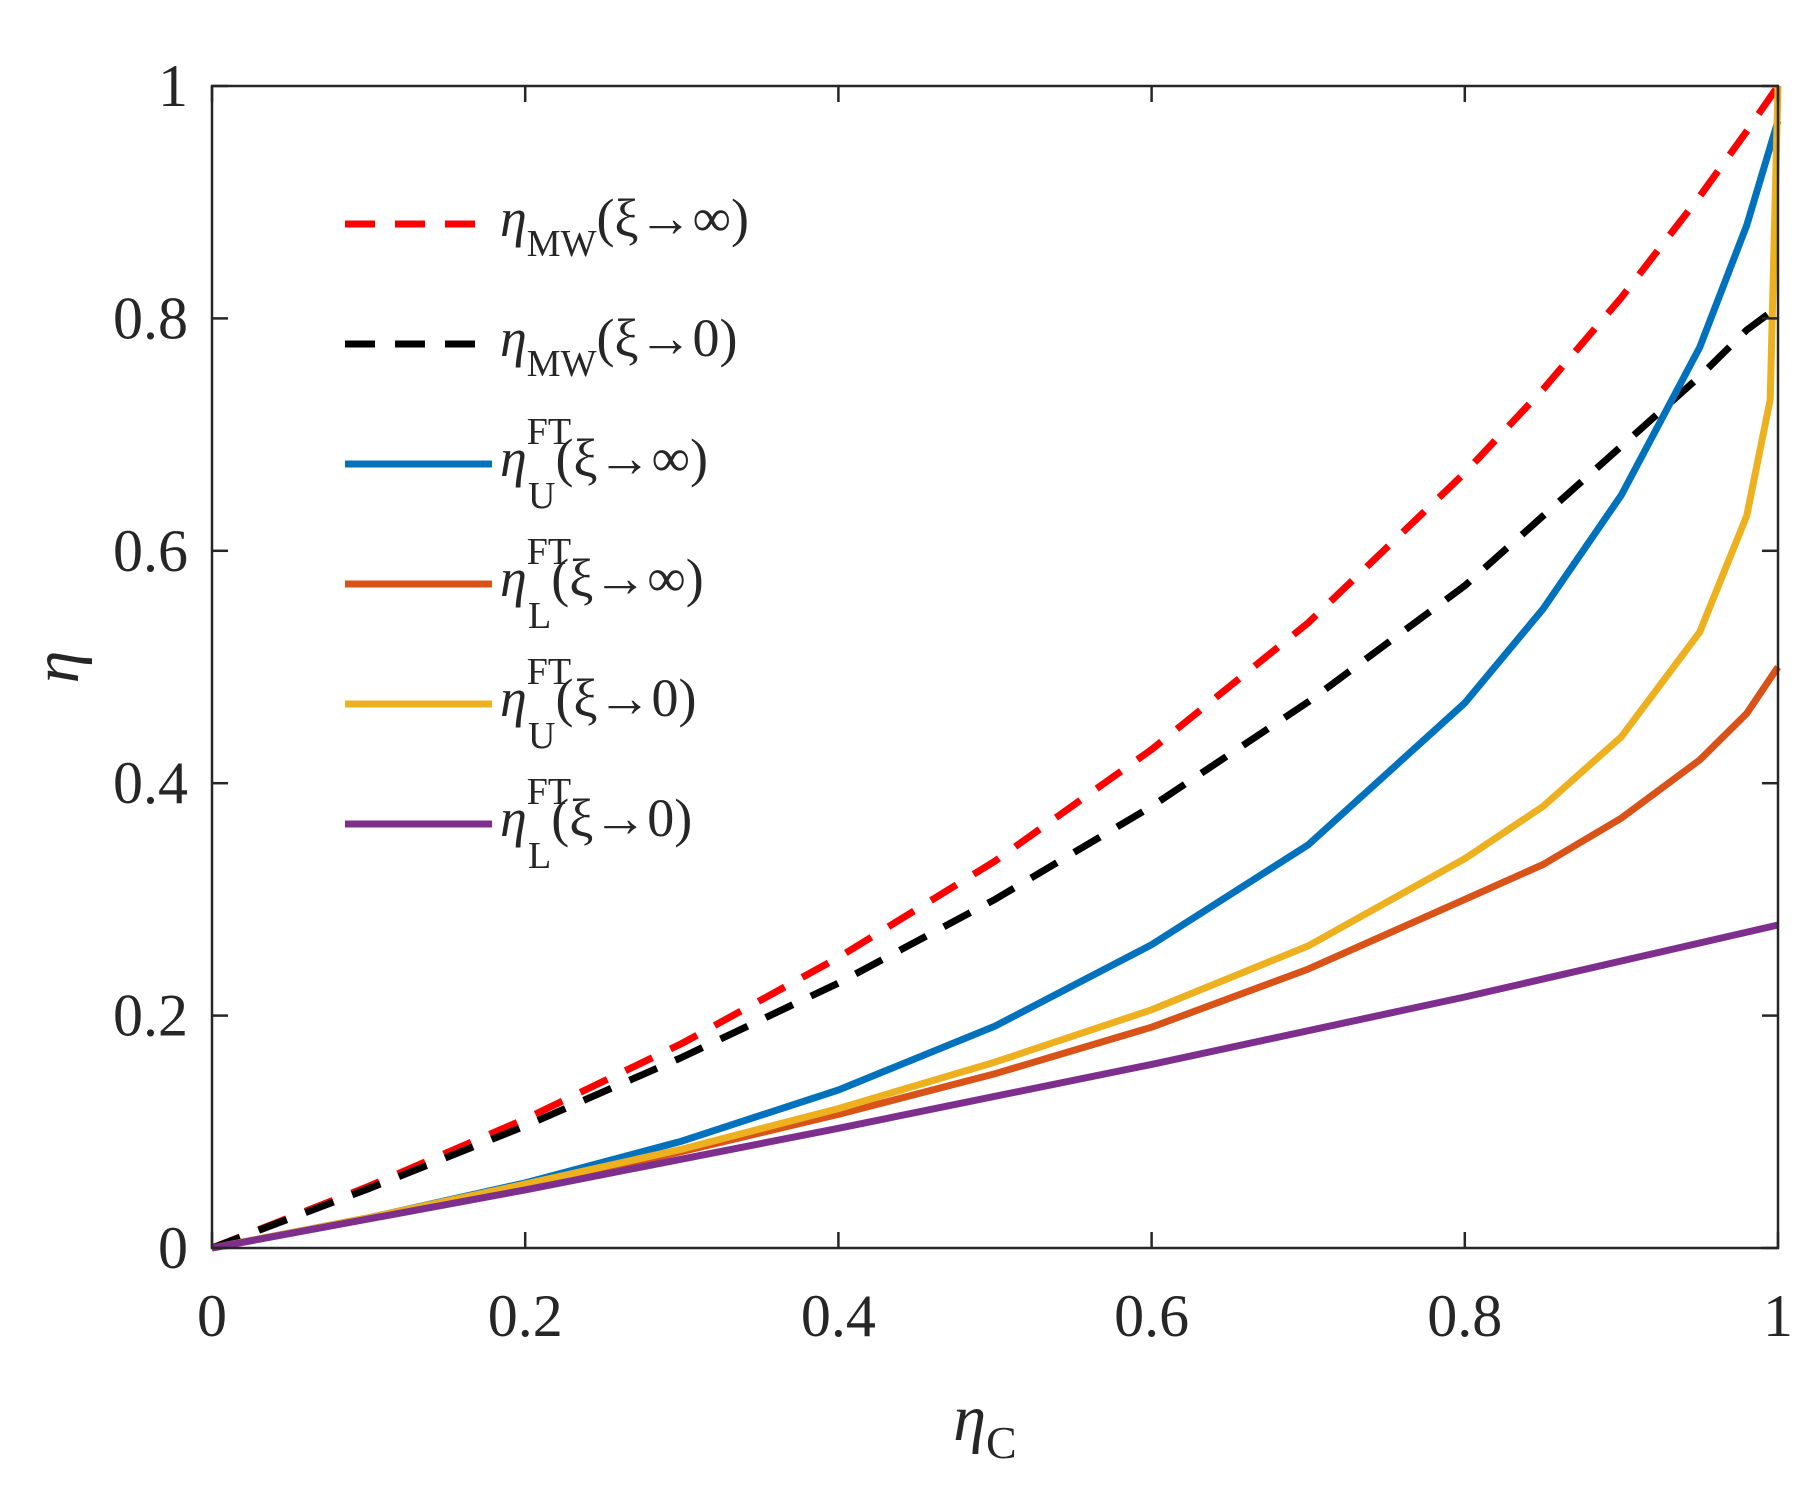 This screenshot has width=1818, height=1508. Describe the element at coordinates (624, 226) in the screenshot. I see `legend-label-1: ηMW(ξ→∞)` at that location.